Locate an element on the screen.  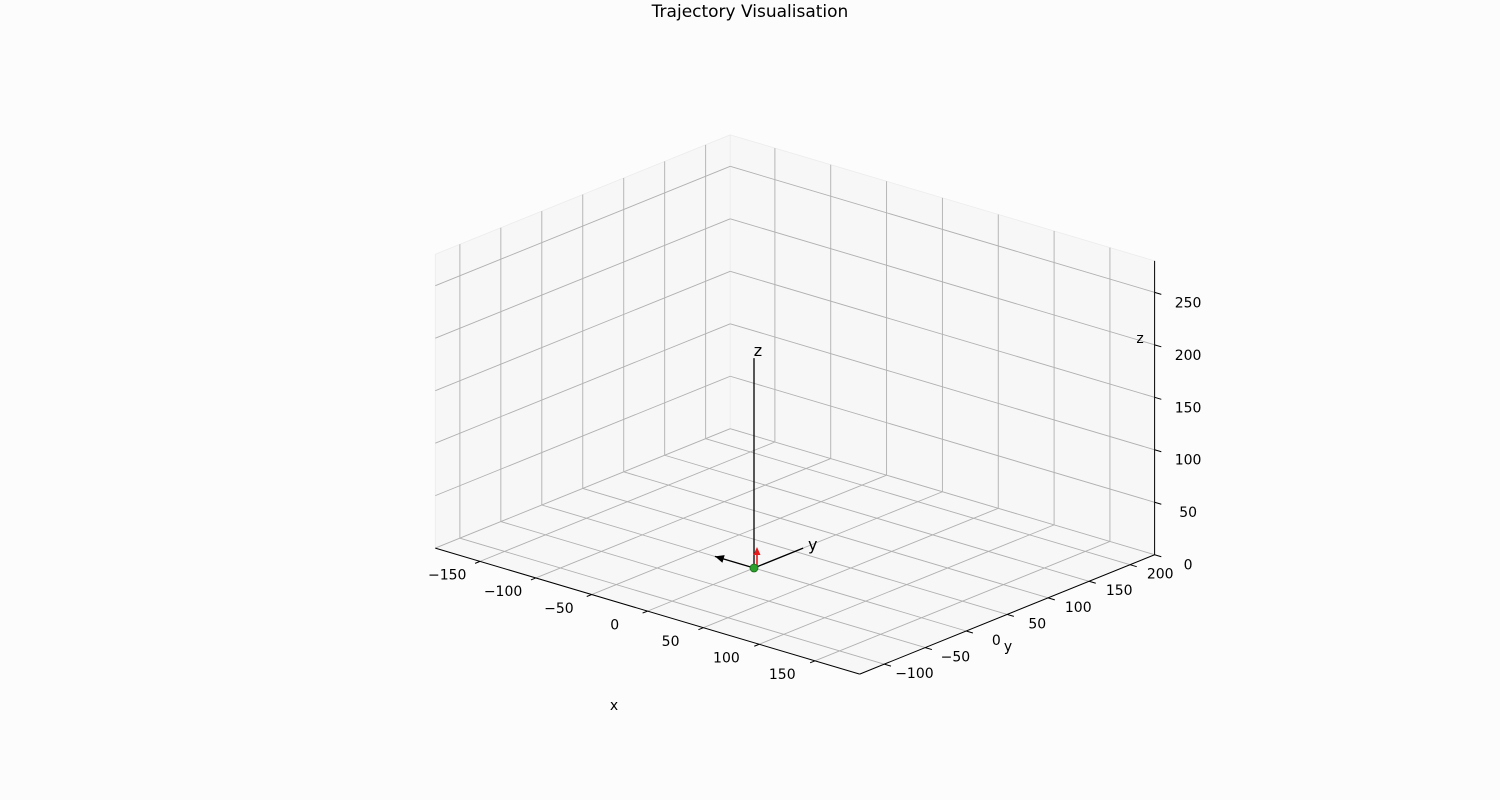
frame-axis-label-y: y is located at coordinates (812, 544).